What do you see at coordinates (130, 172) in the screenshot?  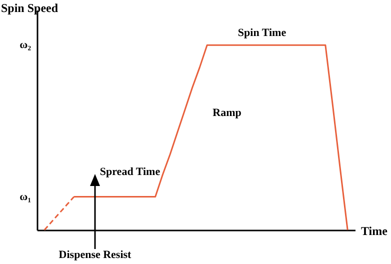 I see `annotation: Spread Time` at bounding box center [130, 172].